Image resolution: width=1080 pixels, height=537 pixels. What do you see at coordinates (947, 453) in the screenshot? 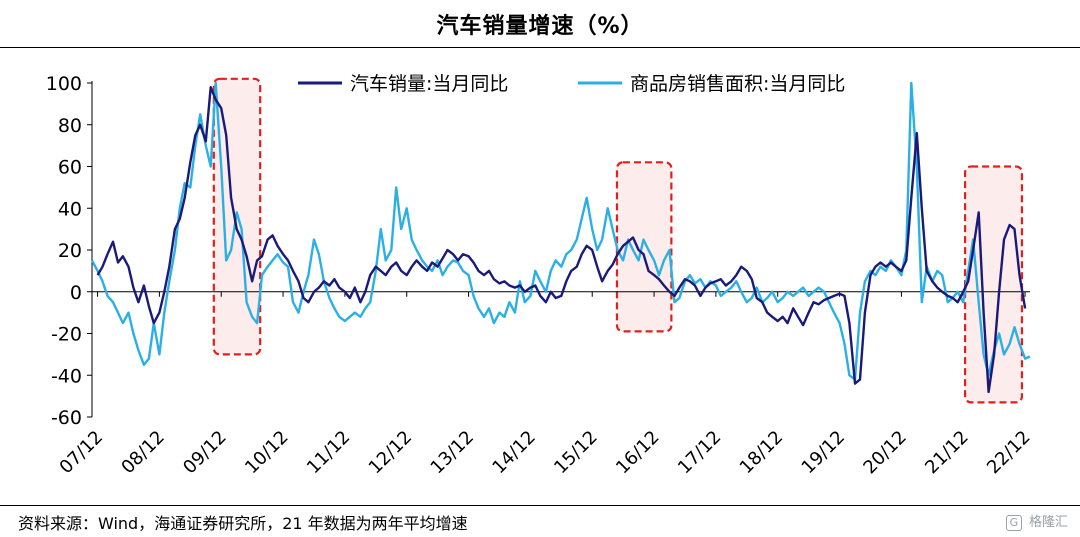
I see `x-tick-label: 21/12` at bounding box center [947, 453].